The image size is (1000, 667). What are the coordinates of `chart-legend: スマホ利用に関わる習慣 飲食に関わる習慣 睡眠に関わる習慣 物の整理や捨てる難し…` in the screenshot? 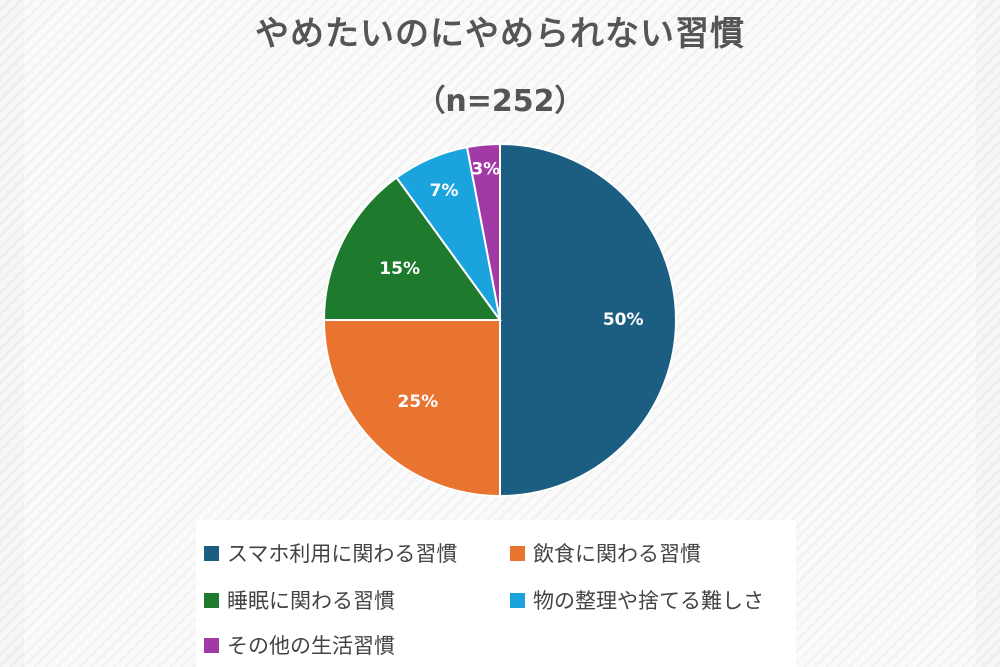 It's located at (496, 593).